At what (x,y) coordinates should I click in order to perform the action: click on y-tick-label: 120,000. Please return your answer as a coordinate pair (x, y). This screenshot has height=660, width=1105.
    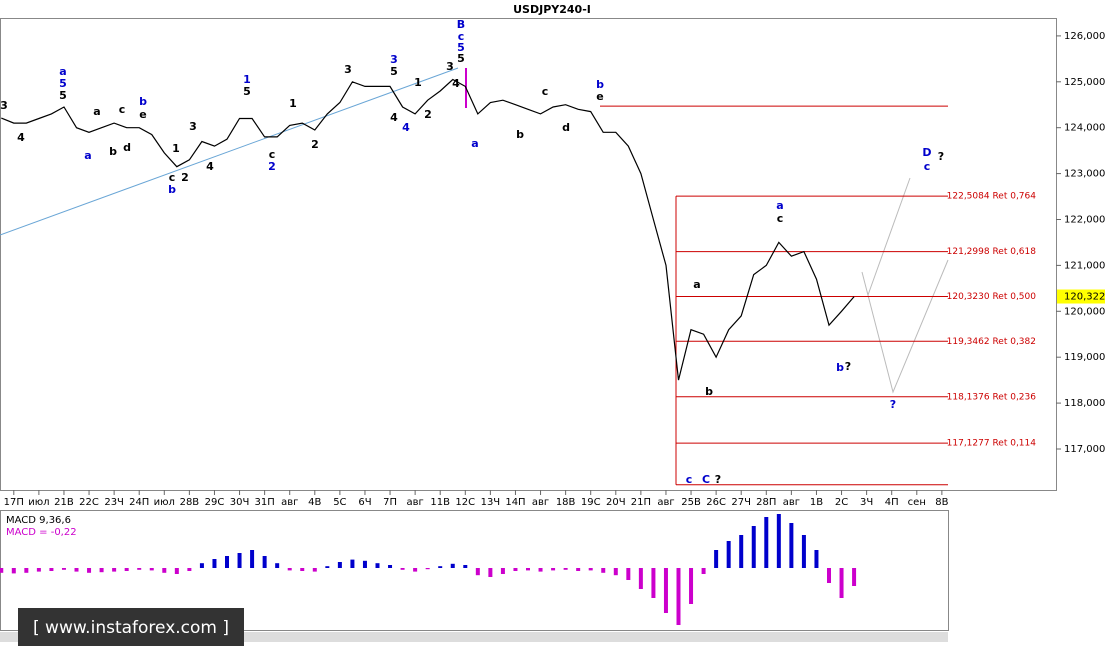
    Looking at the image, I should click on (1084, 311).